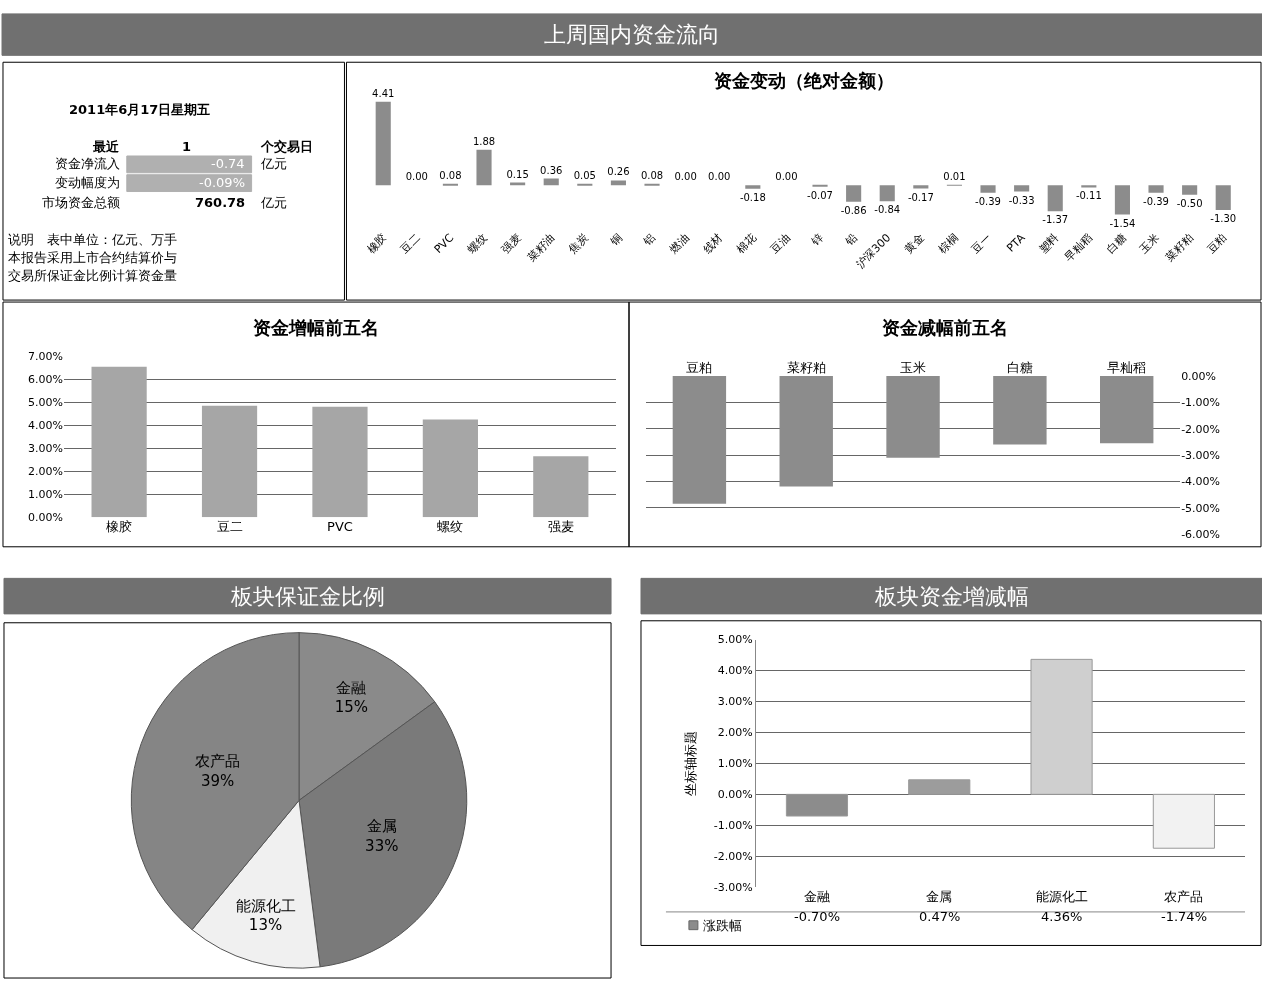 This screenshot has height=987, width=1262. What do you see at coordinates (954, 176) in the screenshot?
I see `data-label: 0.01` at bounding box center [954, 176].